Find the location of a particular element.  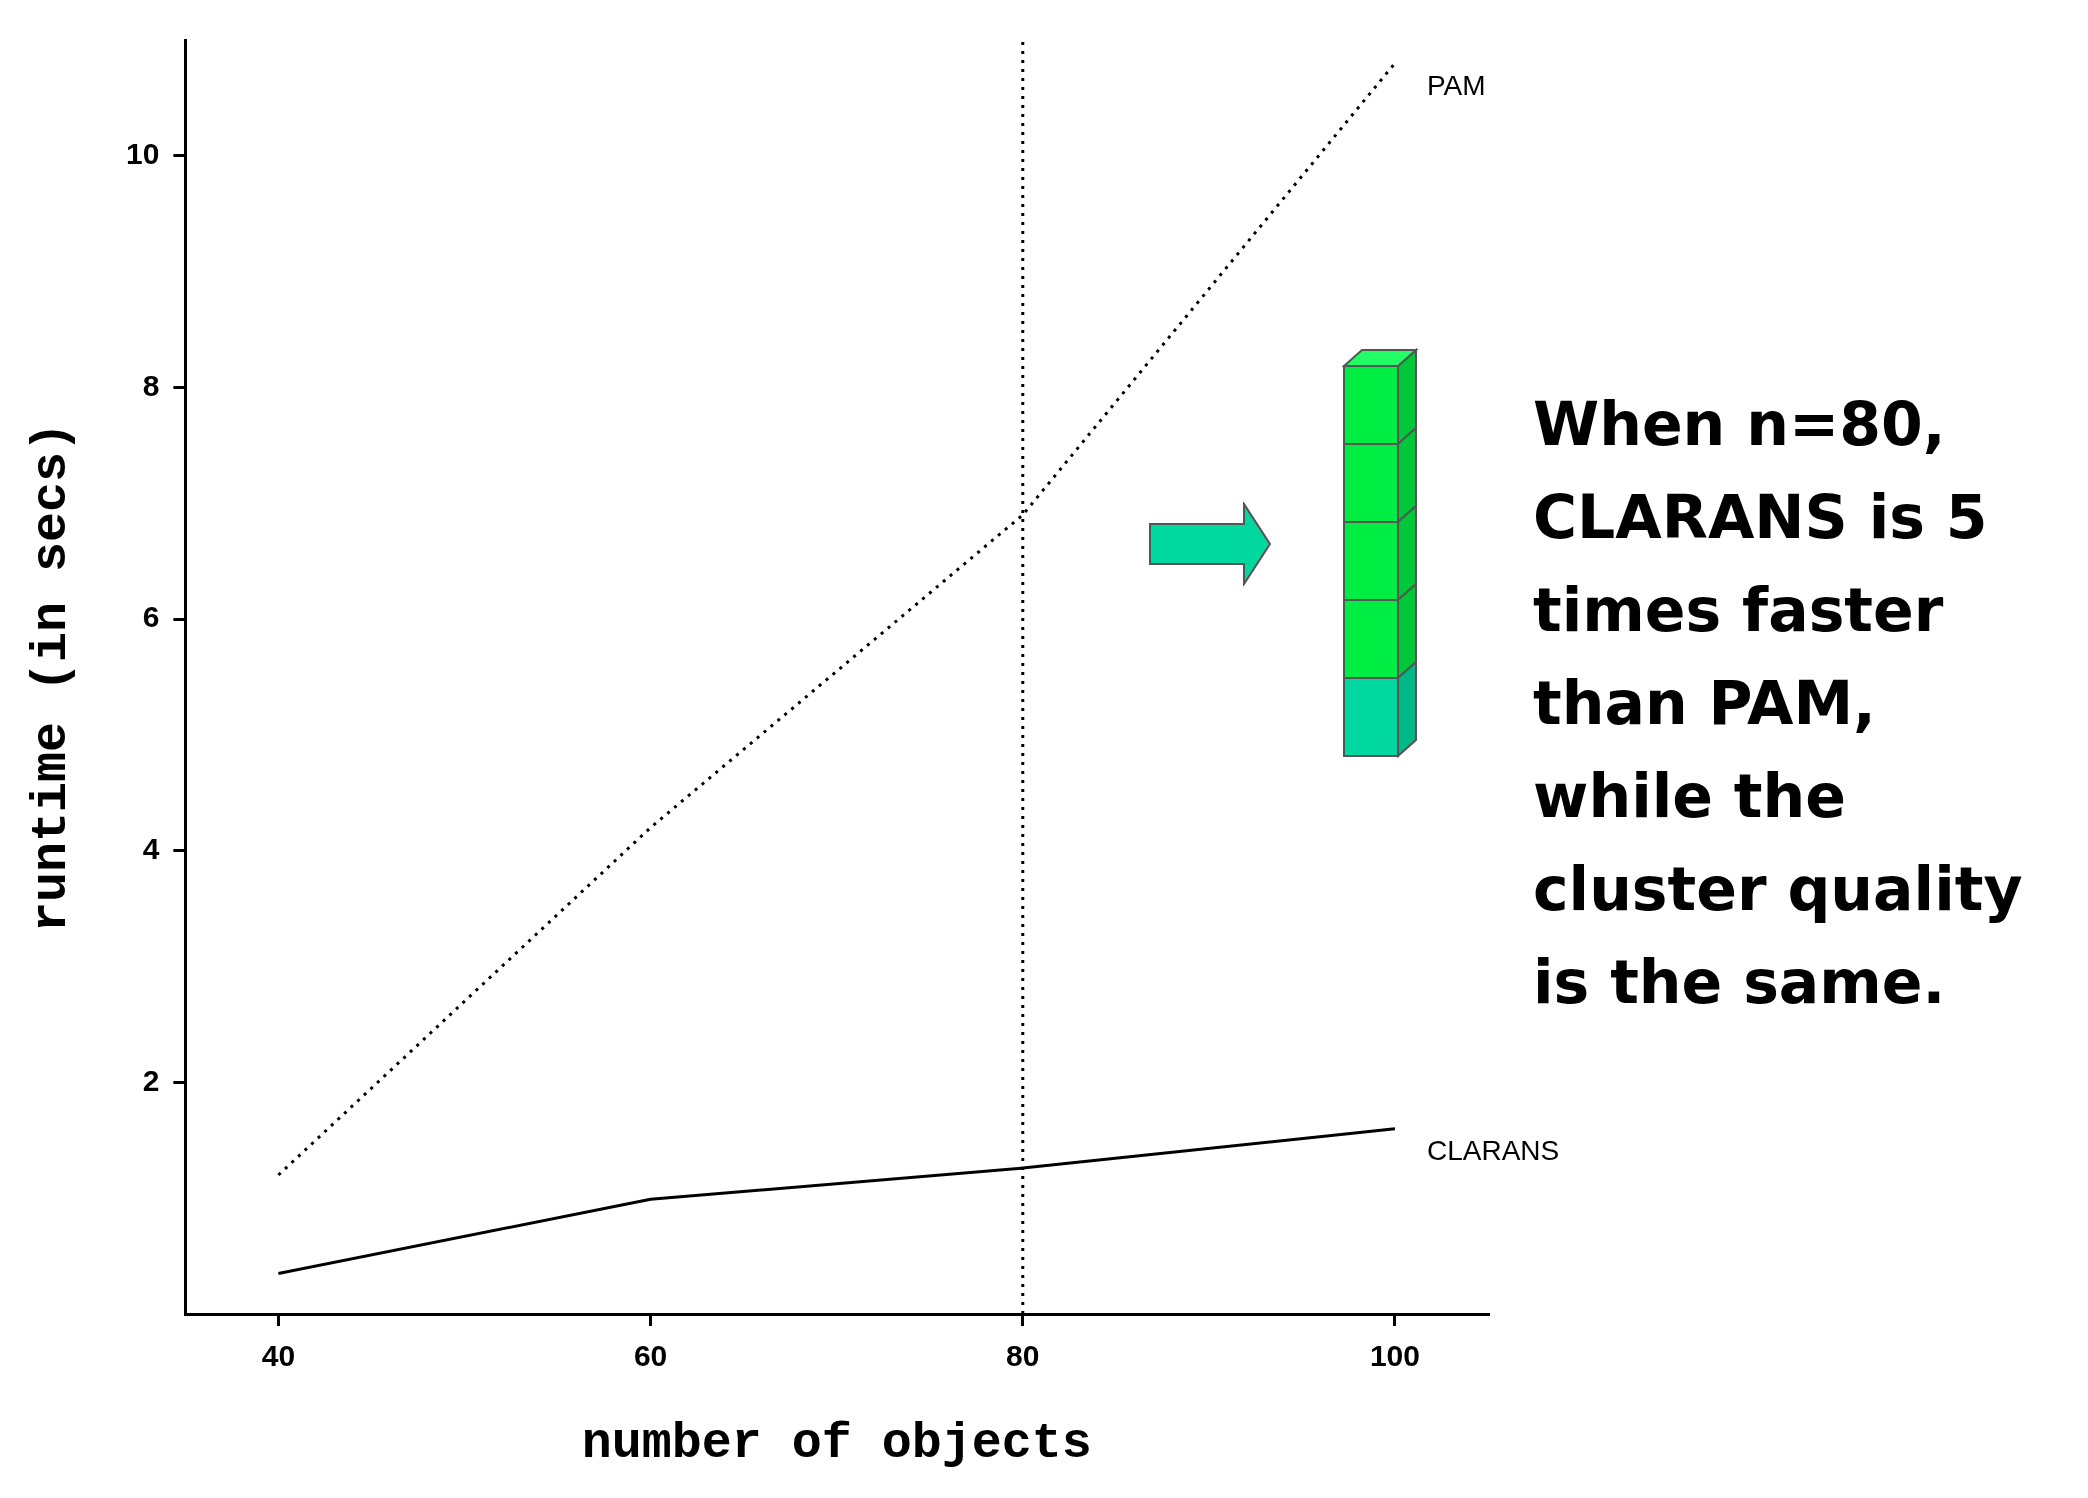

x-tick-label: 60 is located at coordinates (650, 1356).